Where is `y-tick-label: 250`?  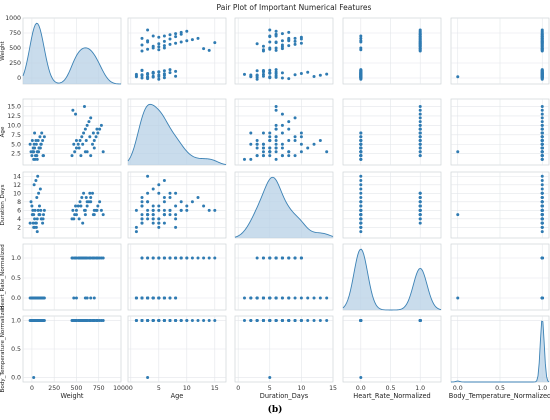
y-tick-label: 250 is located at coordinates (15, 63).